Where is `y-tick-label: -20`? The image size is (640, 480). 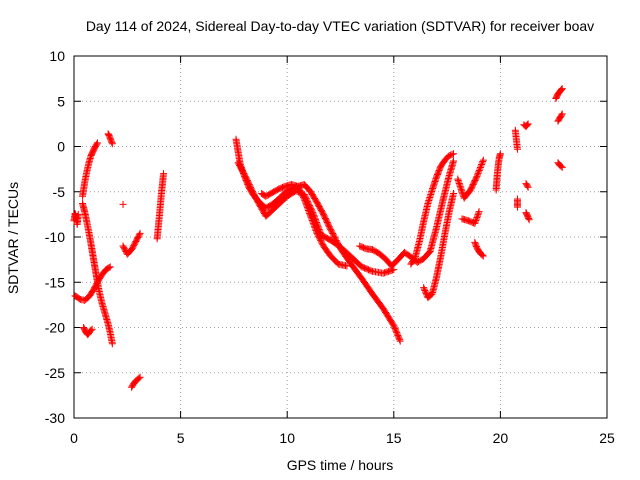 y-tick-label: -20 is located at coordinates (55, 328).